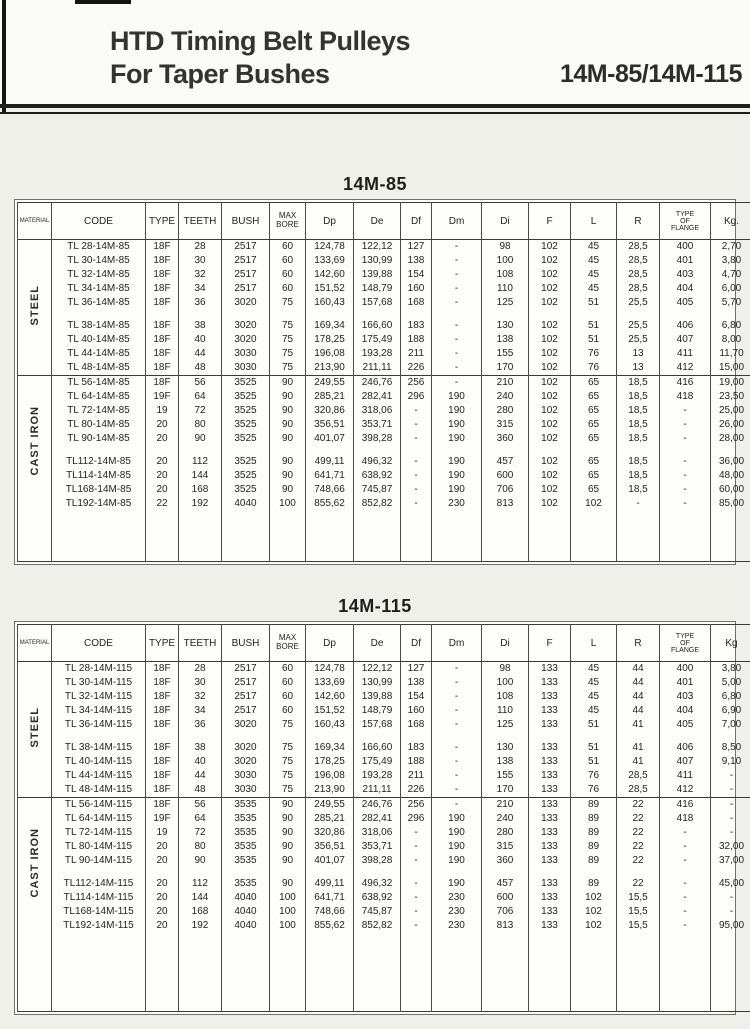  I want to click on table-cell: 32, so click(200, 275).